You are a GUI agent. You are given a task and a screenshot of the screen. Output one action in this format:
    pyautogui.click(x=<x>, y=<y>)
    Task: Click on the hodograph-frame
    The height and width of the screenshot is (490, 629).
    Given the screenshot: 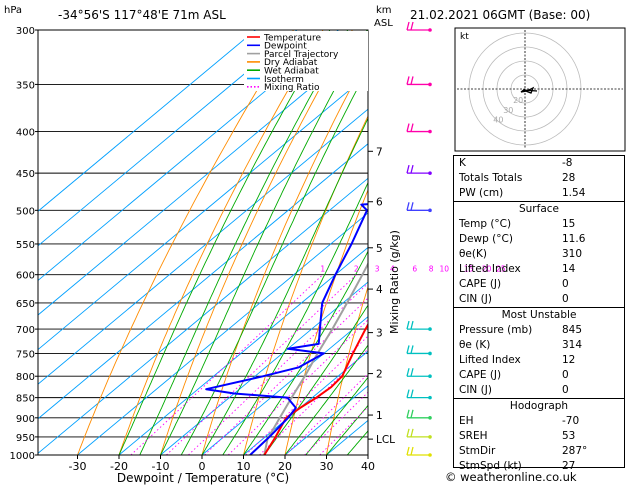 What is the action you would take?
    pyautogui.click(x=540, y=89)
    